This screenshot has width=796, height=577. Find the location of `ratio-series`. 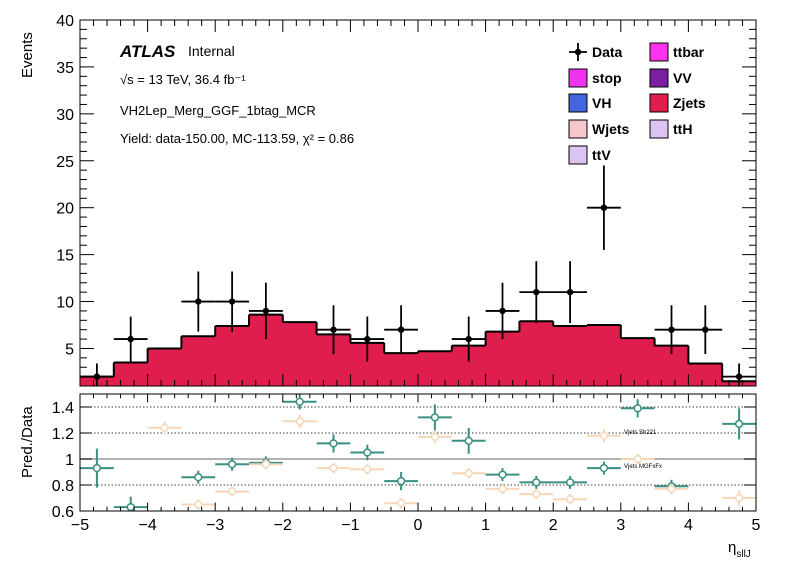

ratio-series is located at coordinates (451, 462).